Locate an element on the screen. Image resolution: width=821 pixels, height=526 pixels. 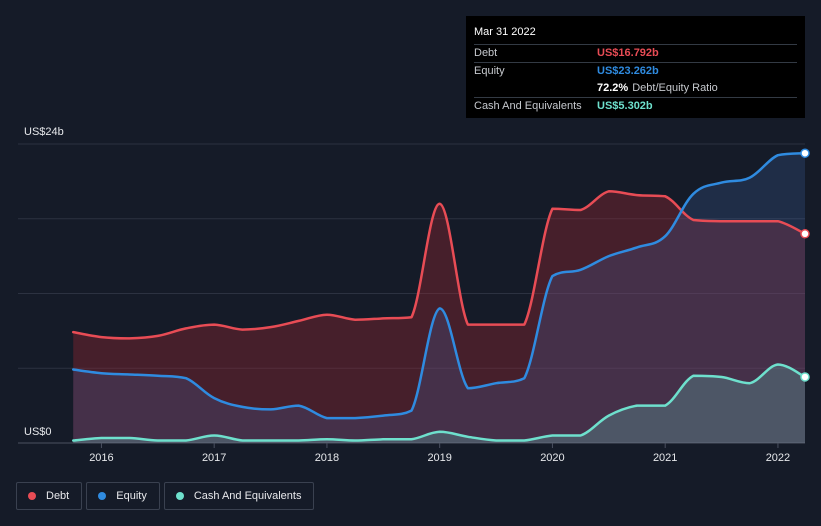
cash-end-marker is located at coordinates (805, 377).